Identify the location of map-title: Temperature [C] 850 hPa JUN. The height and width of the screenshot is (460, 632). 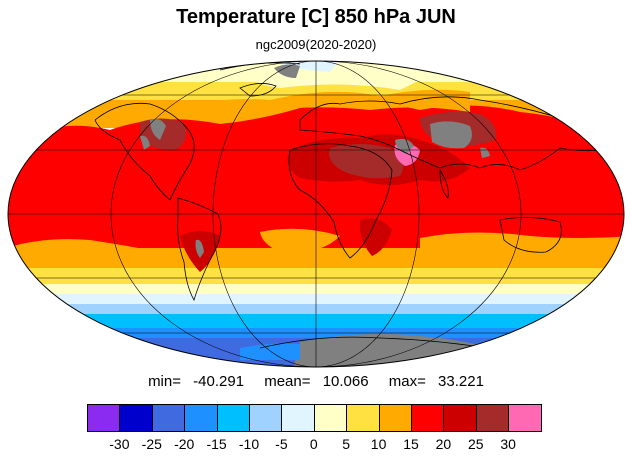
(316, 17).